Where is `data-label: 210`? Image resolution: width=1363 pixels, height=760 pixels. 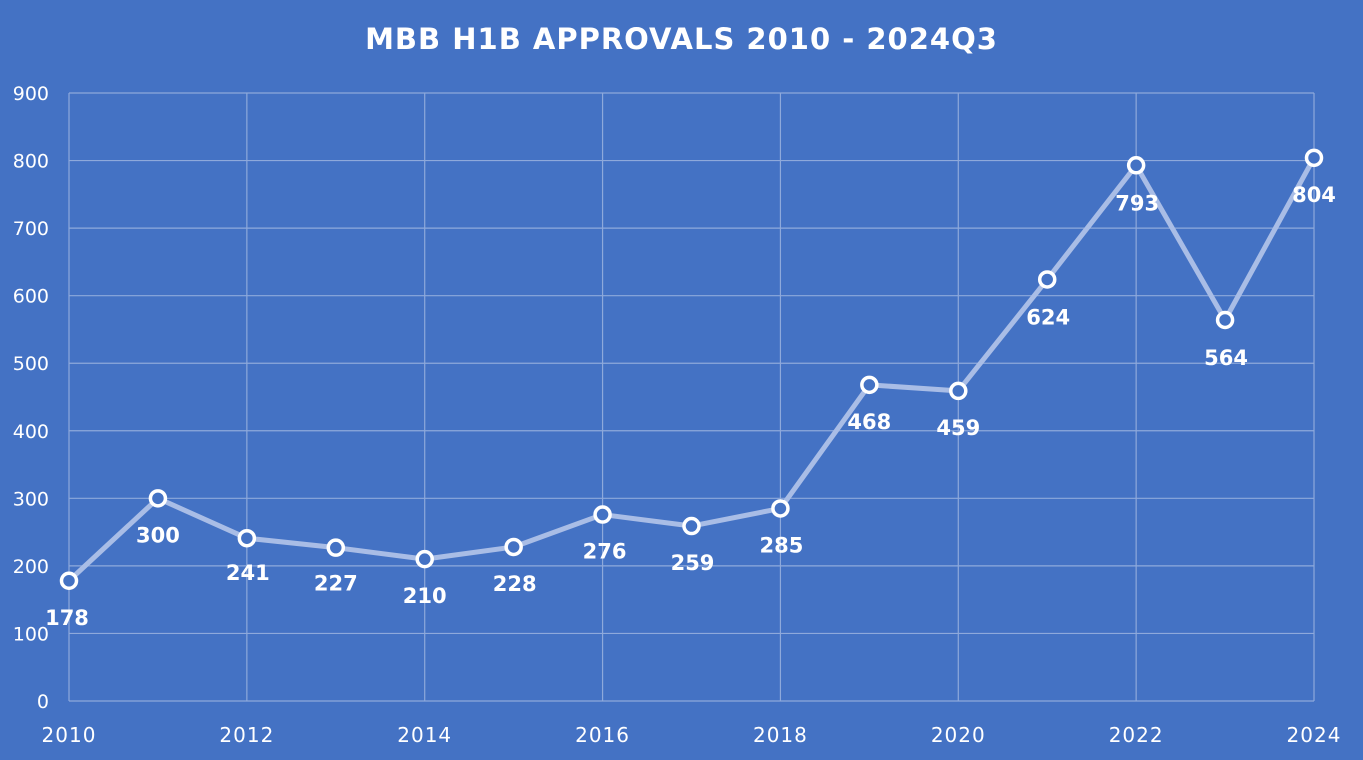 data-label: 210 is located at coordinates (425, 596).